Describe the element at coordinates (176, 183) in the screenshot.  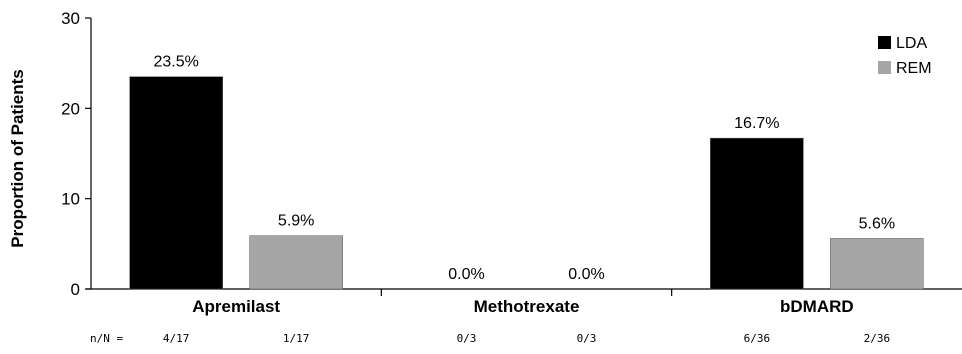
I see `bar-lda-apremilast` at that location.